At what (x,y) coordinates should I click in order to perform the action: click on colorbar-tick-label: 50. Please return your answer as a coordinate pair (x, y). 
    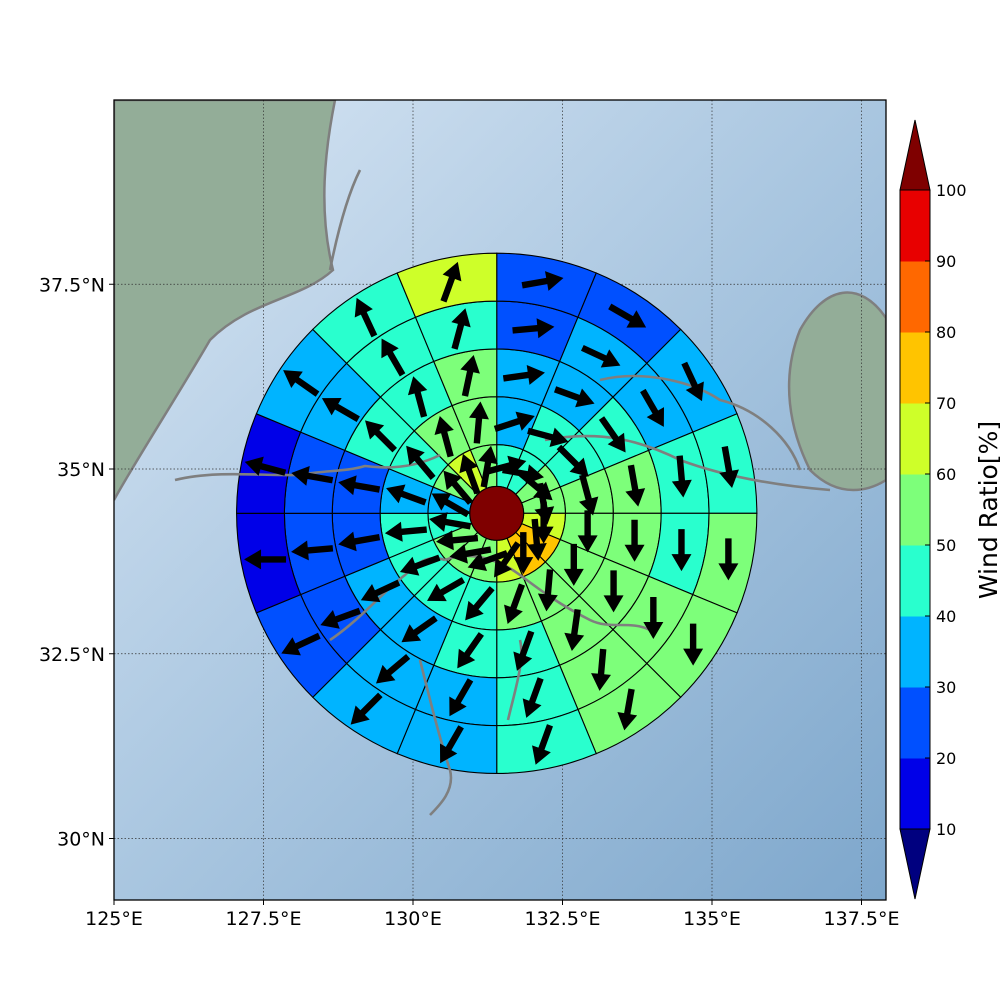
    Looking at the image, I should click on (946, 545).